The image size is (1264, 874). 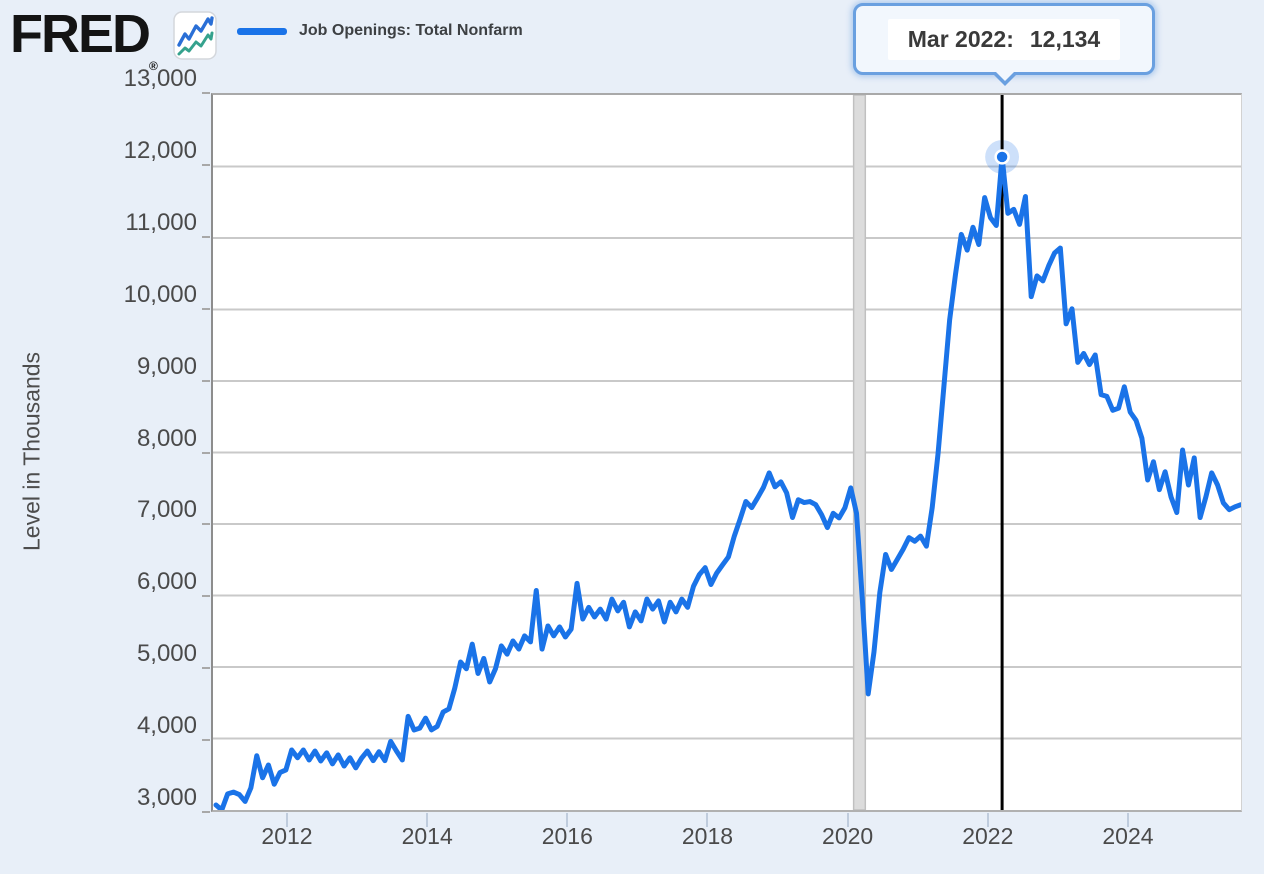 What do you see at coordinates (160, 294) in the screenshot?
I see `y-tick-label: 10,000` at bounding box center [160, 294].